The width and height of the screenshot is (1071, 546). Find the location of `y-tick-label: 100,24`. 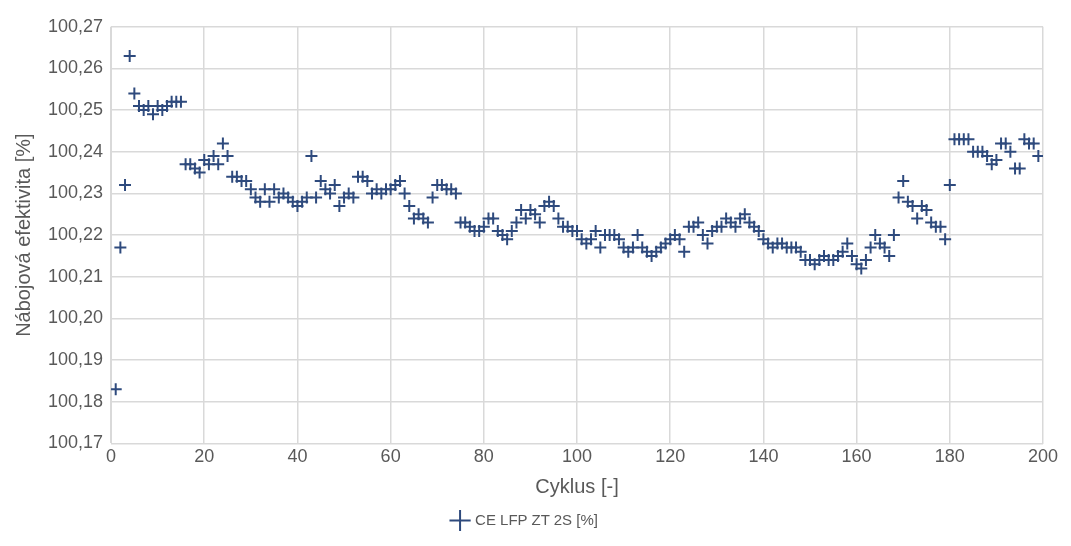

y-tick-label: 100,24 is located at coordinates (75, 150).